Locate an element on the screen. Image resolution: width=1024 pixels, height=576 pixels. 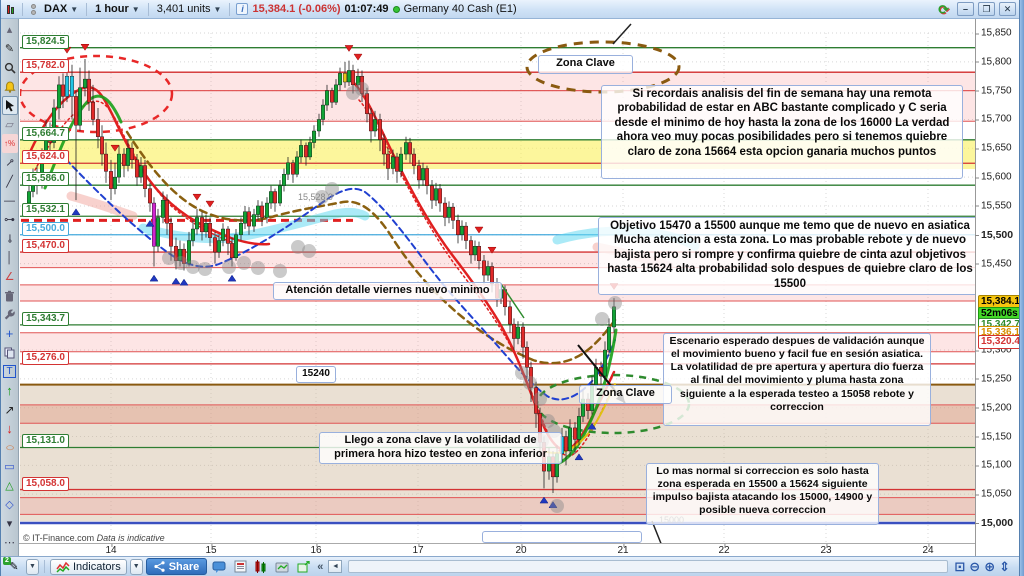
price-level-tag: 15,824.5 is located at coordinates (45, 41).